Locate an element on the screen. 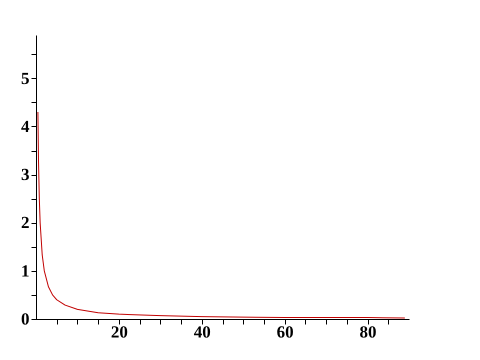 This screenshot has width=480, height=360. y-tick-label: 3 is located at coordinates (25, 174).